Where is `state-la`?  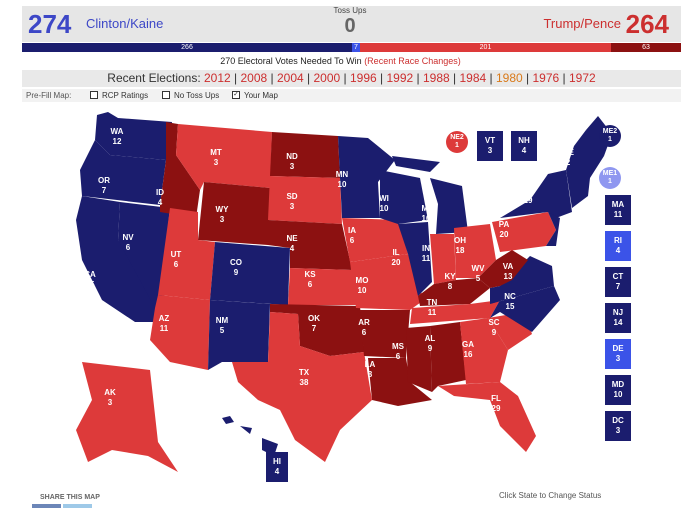
state-la is located at coordinates (400, 382).